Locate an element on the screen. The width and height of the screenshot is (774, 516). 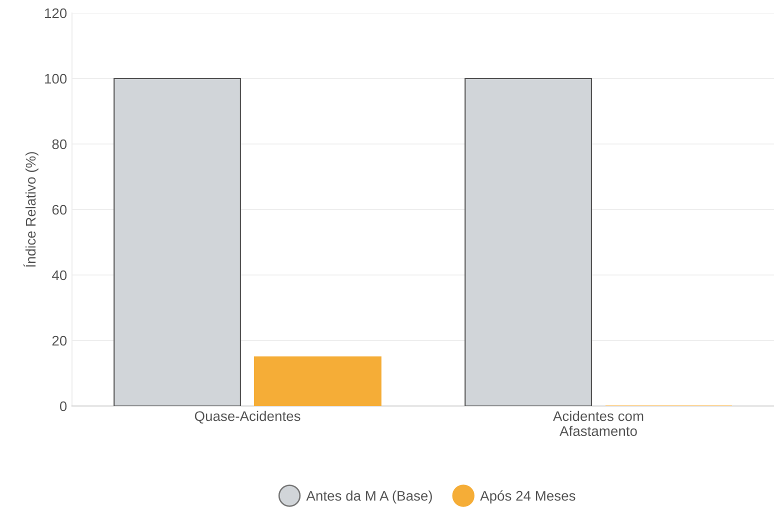
y-tick-label: 100 is located at coordinates (56, 79).